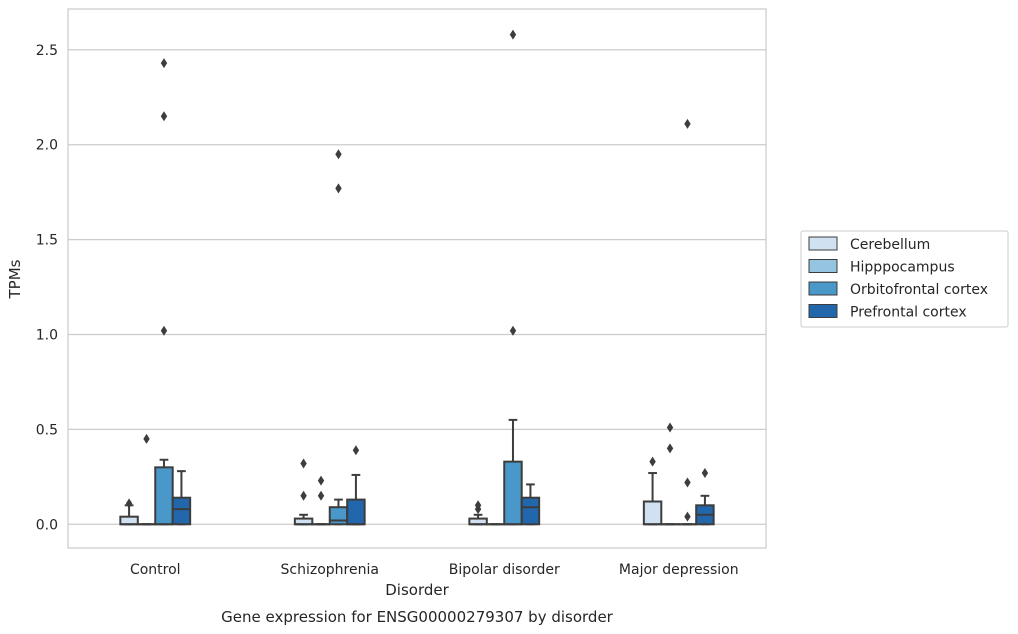 Image resolution: width=1018 pixels, height=634 pixels. I want to click on y-tick-label: 0.5, so click(47, 430).